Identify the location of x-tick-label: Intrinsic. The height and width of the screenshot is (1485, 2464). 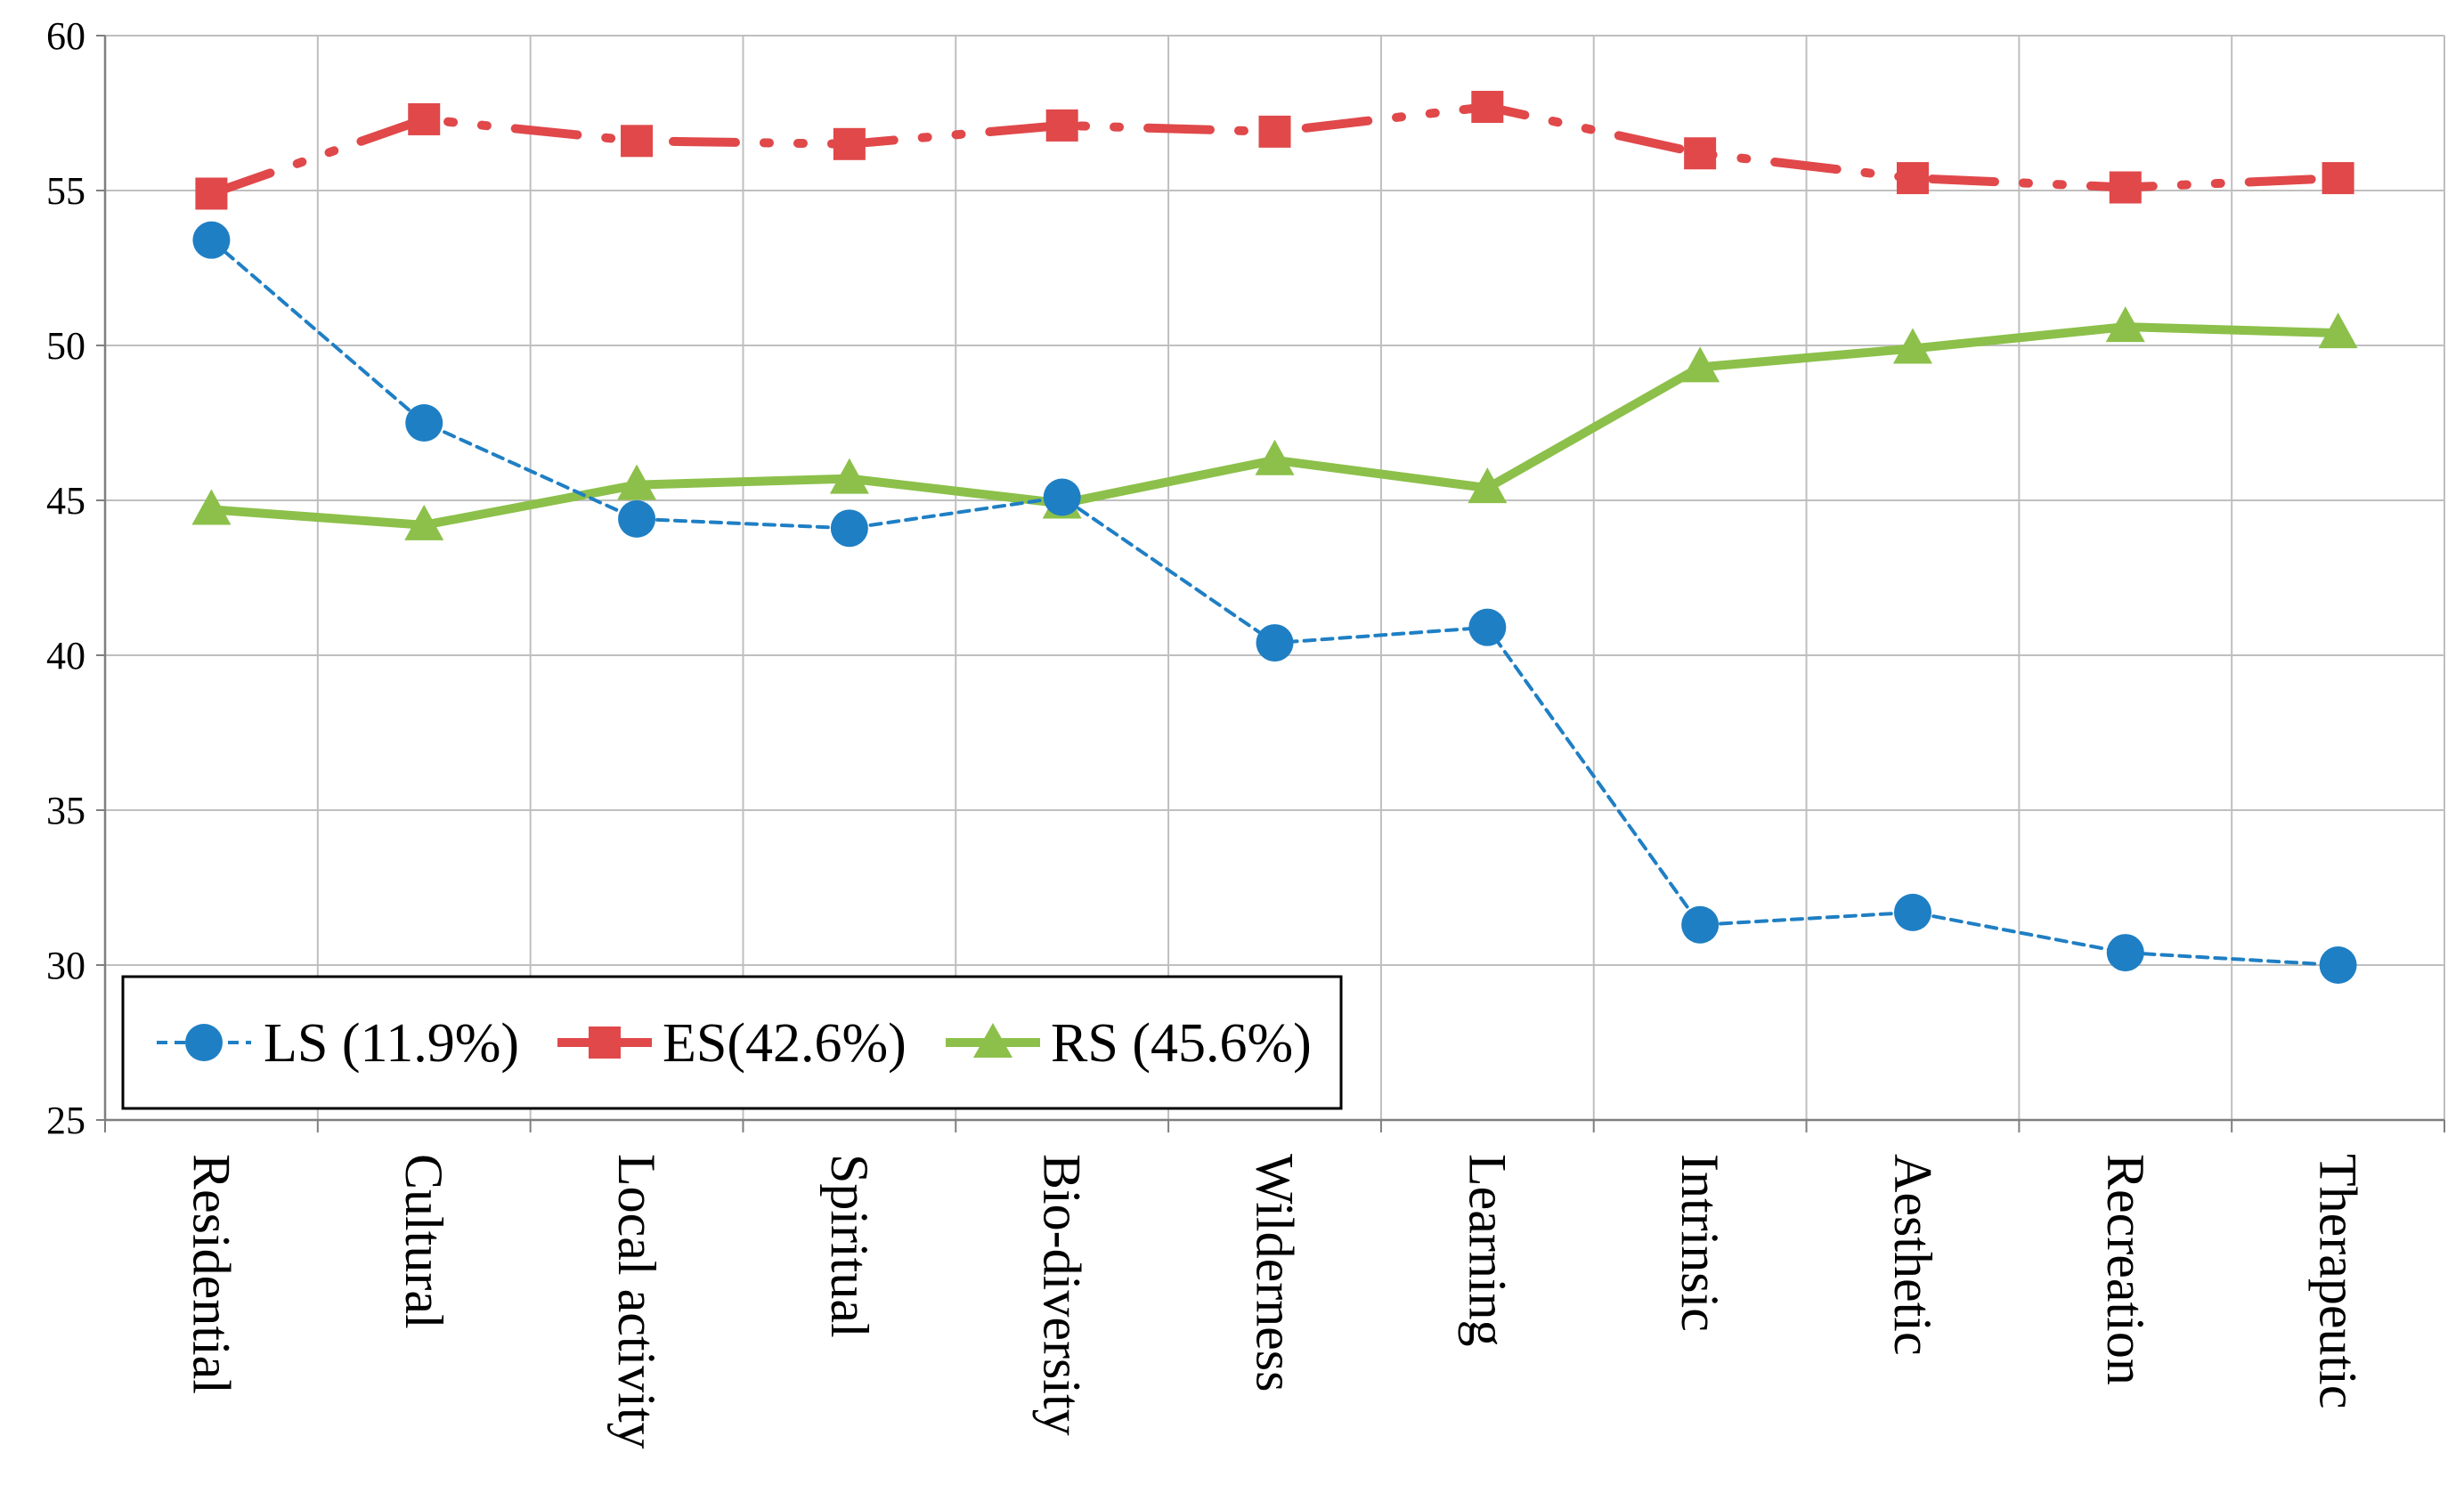
(1700, 1243).